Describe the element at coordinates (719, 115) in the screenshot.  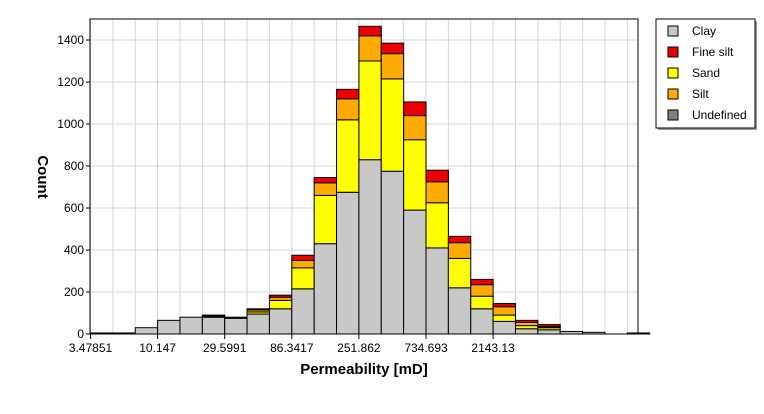
I see `legend-label-undefined: Undefined` at that location.